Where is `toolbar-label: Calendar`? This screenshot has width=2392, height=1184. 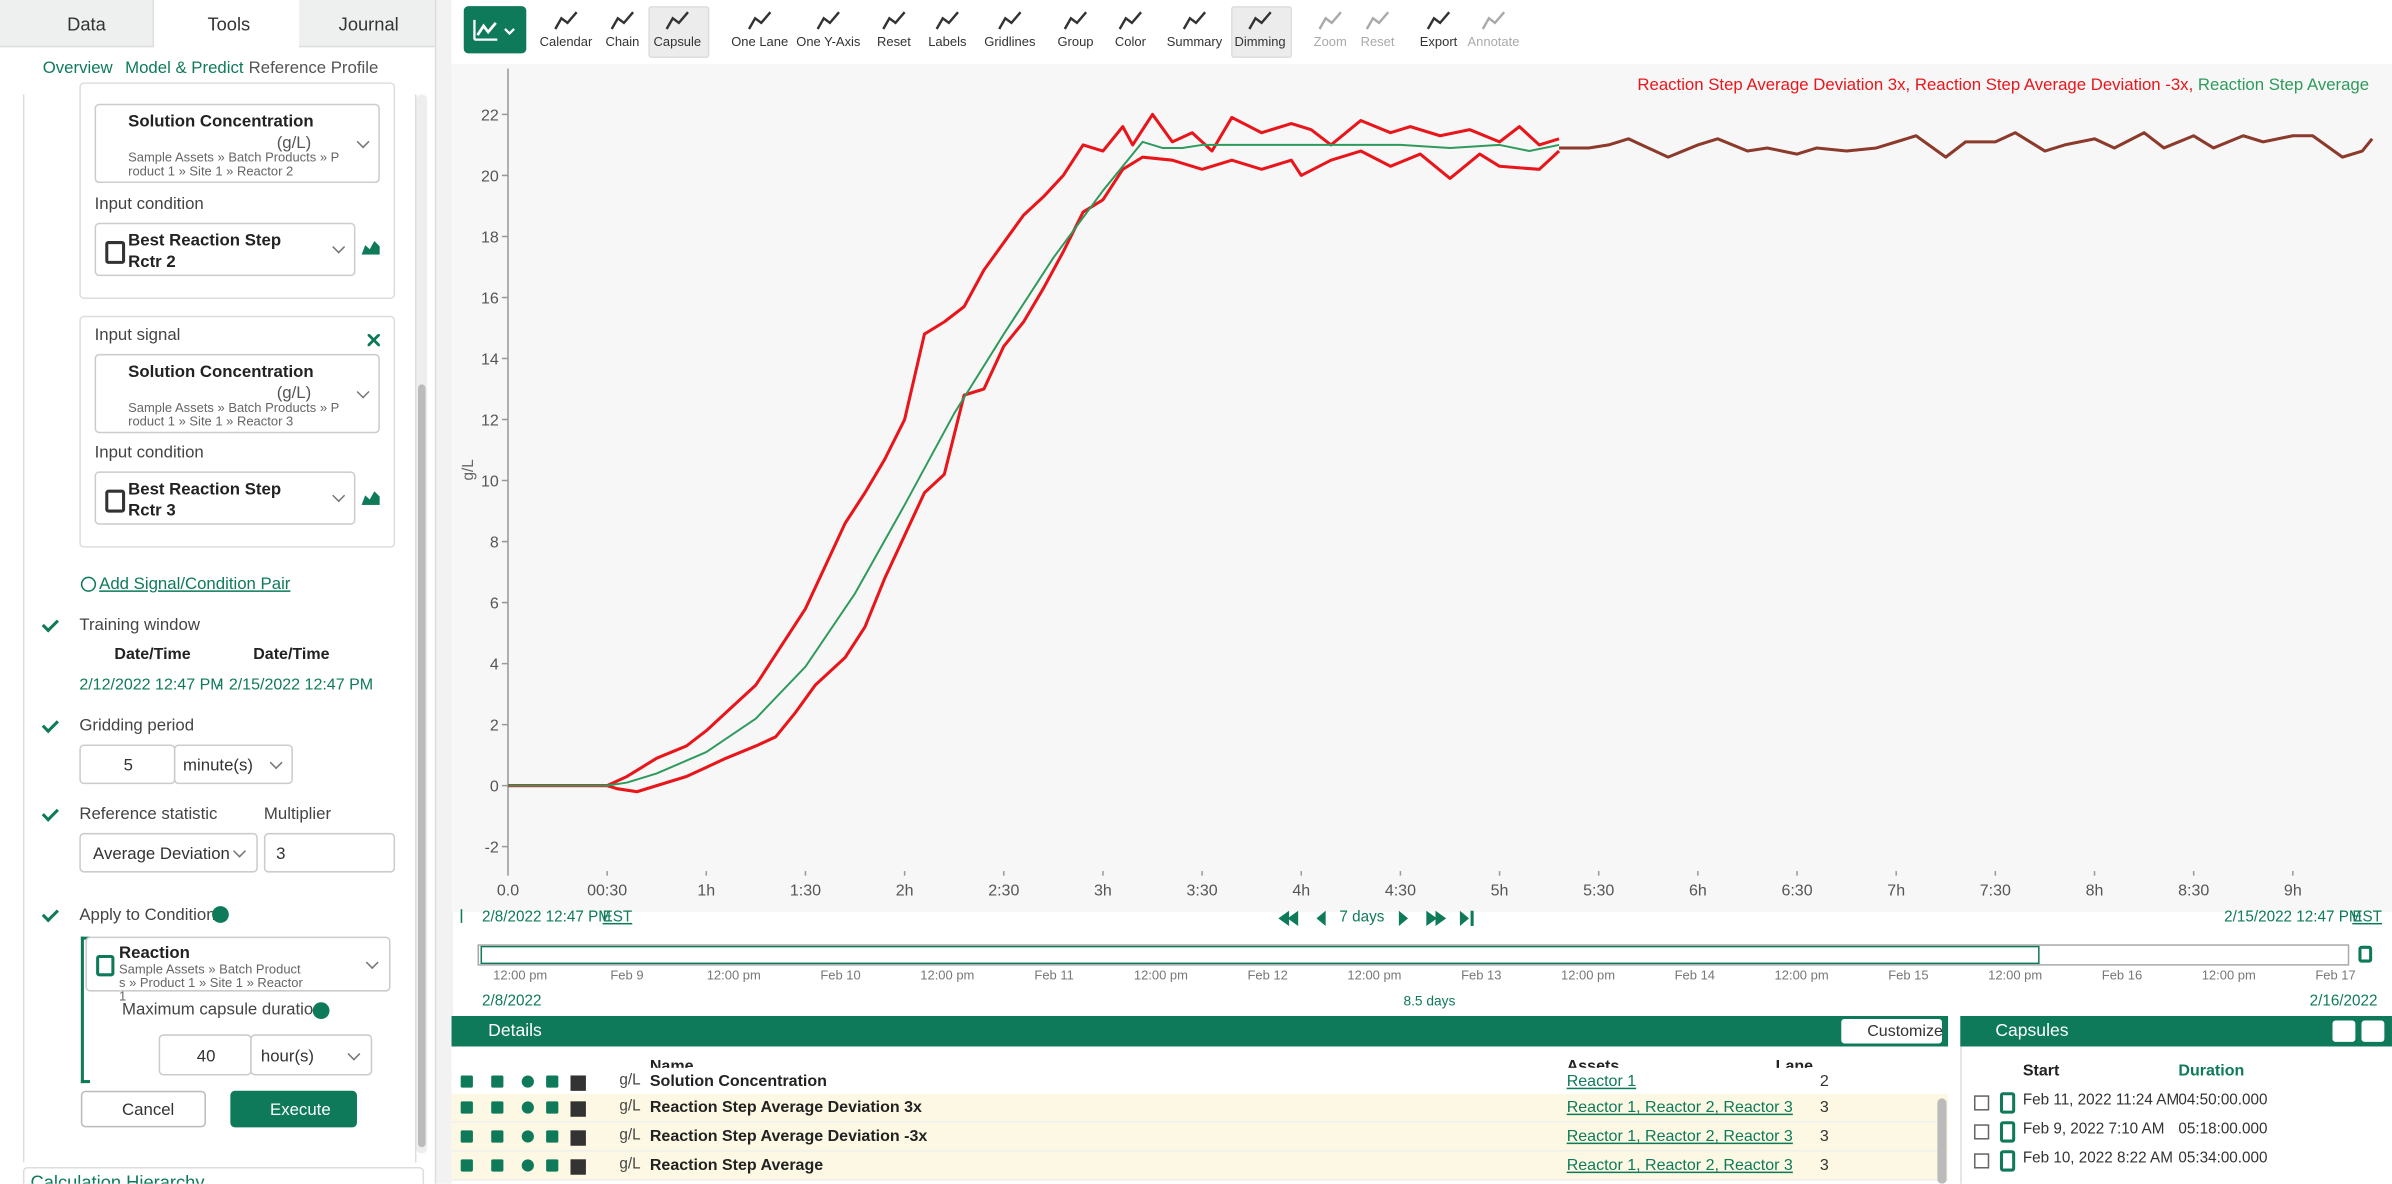 toolbar-label: Calendar is located at coordinates (566, 41).